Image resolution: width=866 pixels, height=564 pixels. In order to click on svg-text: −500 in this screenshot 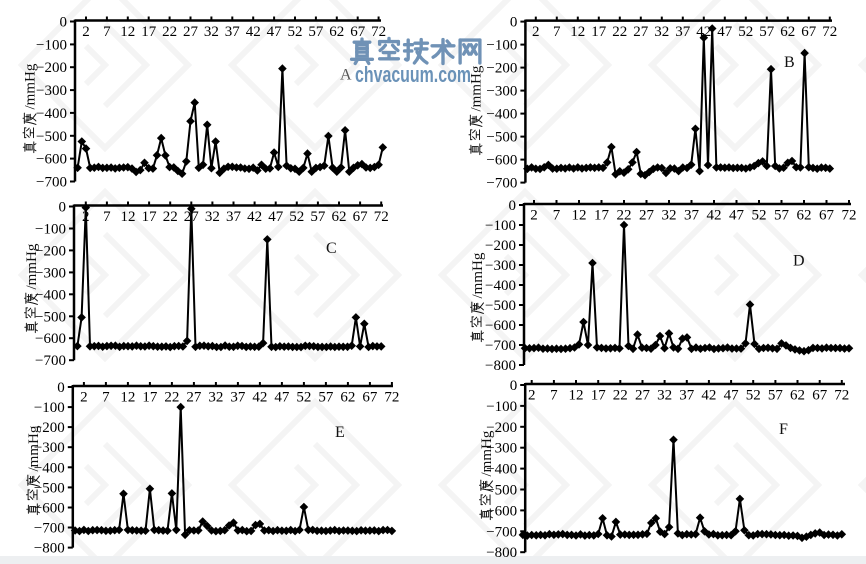, I will do `click(51, 137)`.